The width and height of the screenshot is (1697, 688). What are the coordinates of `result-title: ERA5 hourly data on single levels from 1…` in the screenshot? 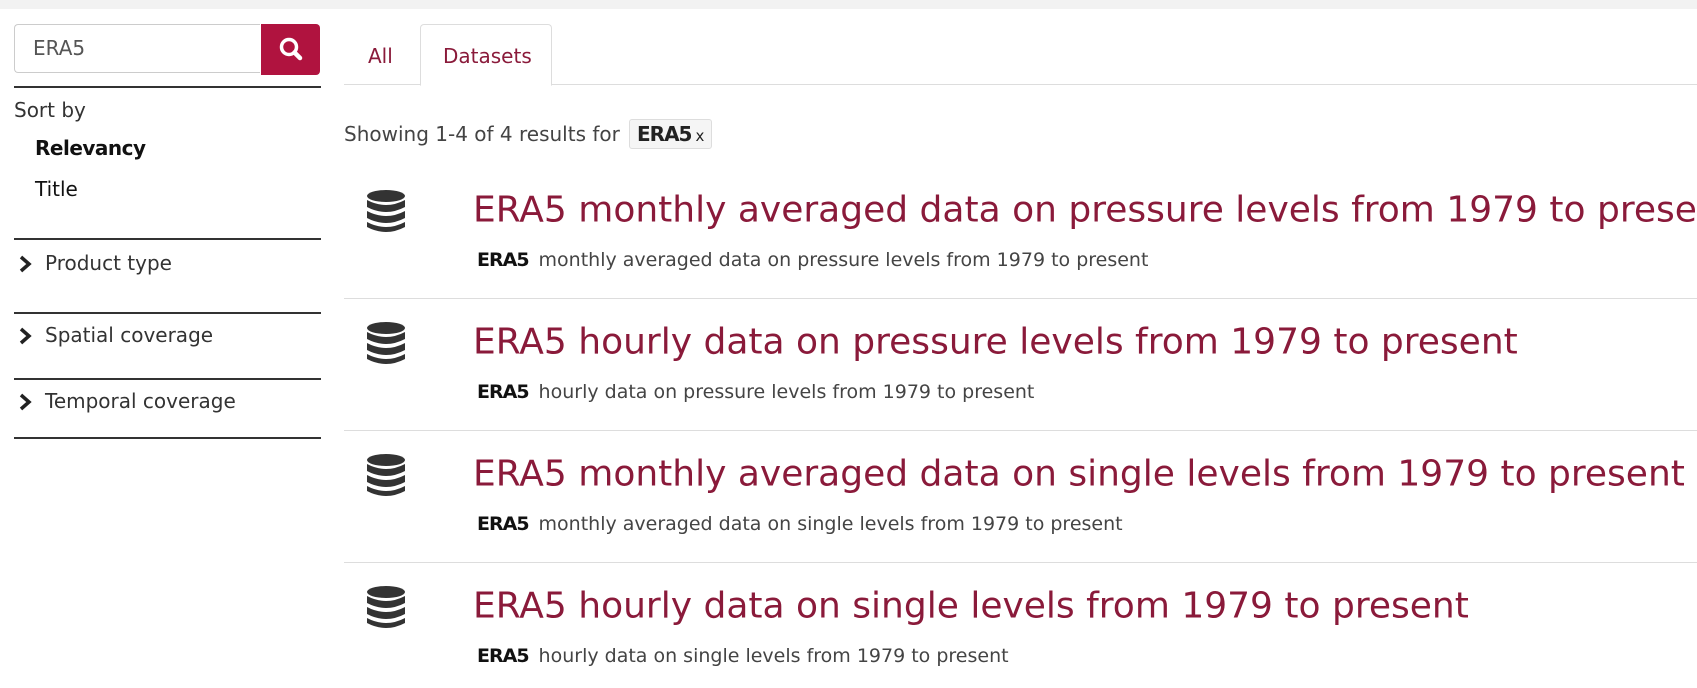 It's located at (971, 606).